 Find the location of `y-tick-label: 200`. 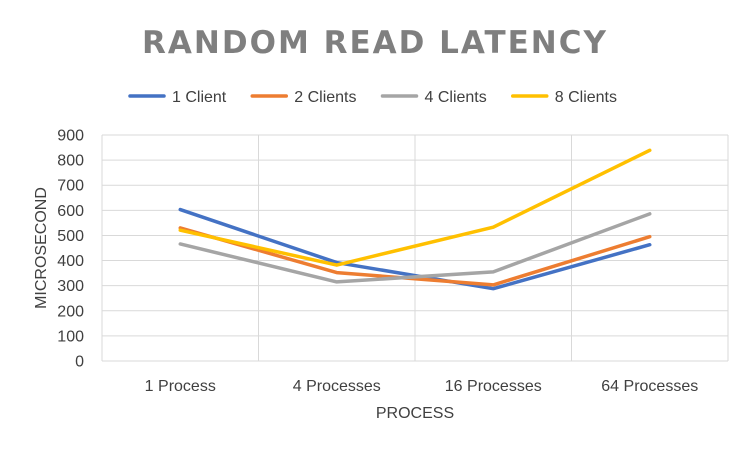

y-tick-label: 200 is located at coordinates (70, 311).